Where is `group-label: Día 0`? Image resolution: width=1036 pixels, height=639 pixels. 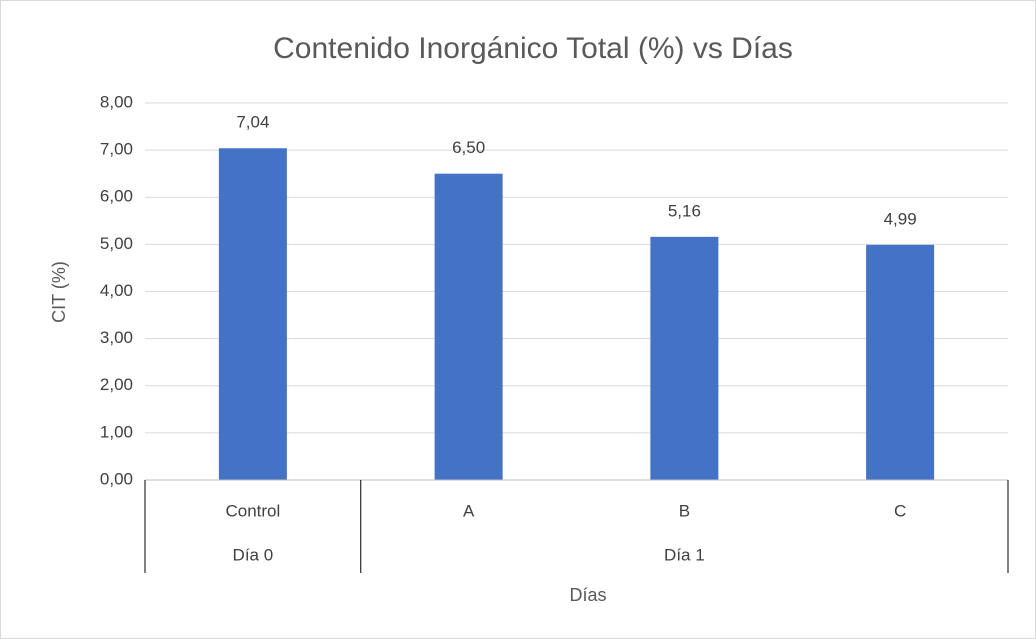 group-label: Día 0 is located at coordinates (253, 554).